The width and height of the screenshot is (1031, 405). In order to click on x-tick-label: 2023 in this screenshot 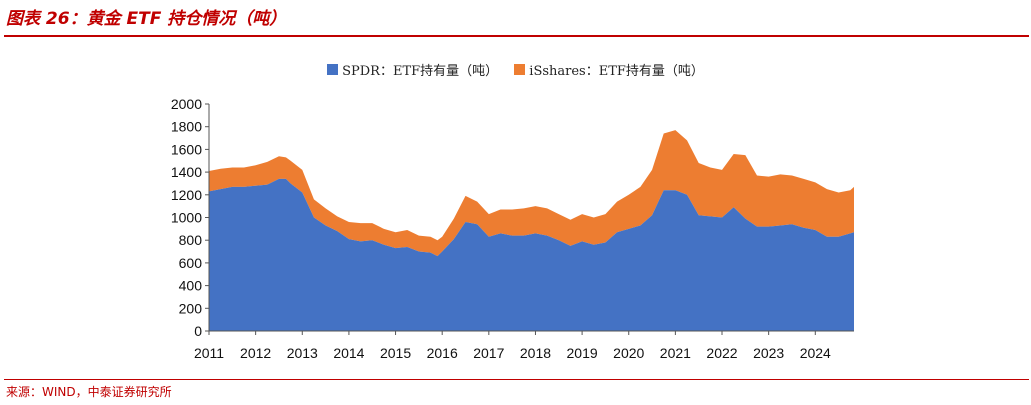, I will do `click(768, 353)`.